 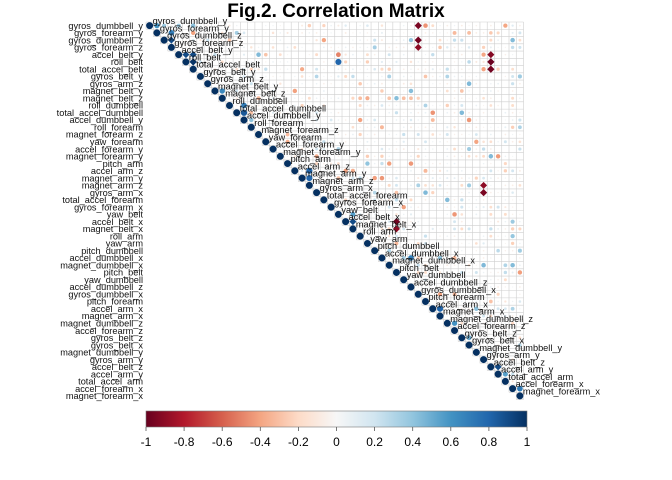 I want to click on diagonal-label: magnet_dumbbell_z, so click(x=491, y=319).